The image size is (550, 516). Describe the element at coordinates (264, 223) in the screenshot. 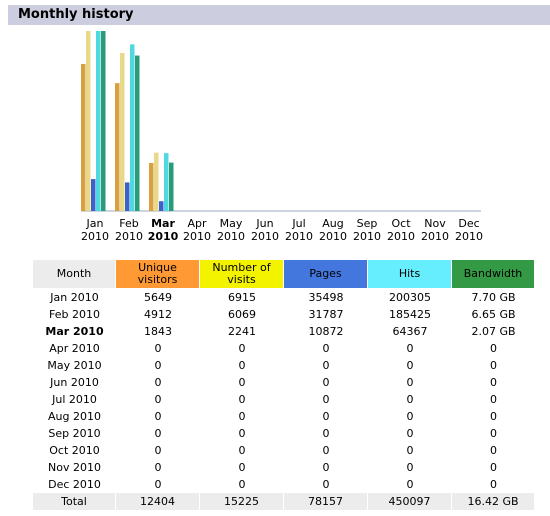

I see `month-label: Jun` at that location.